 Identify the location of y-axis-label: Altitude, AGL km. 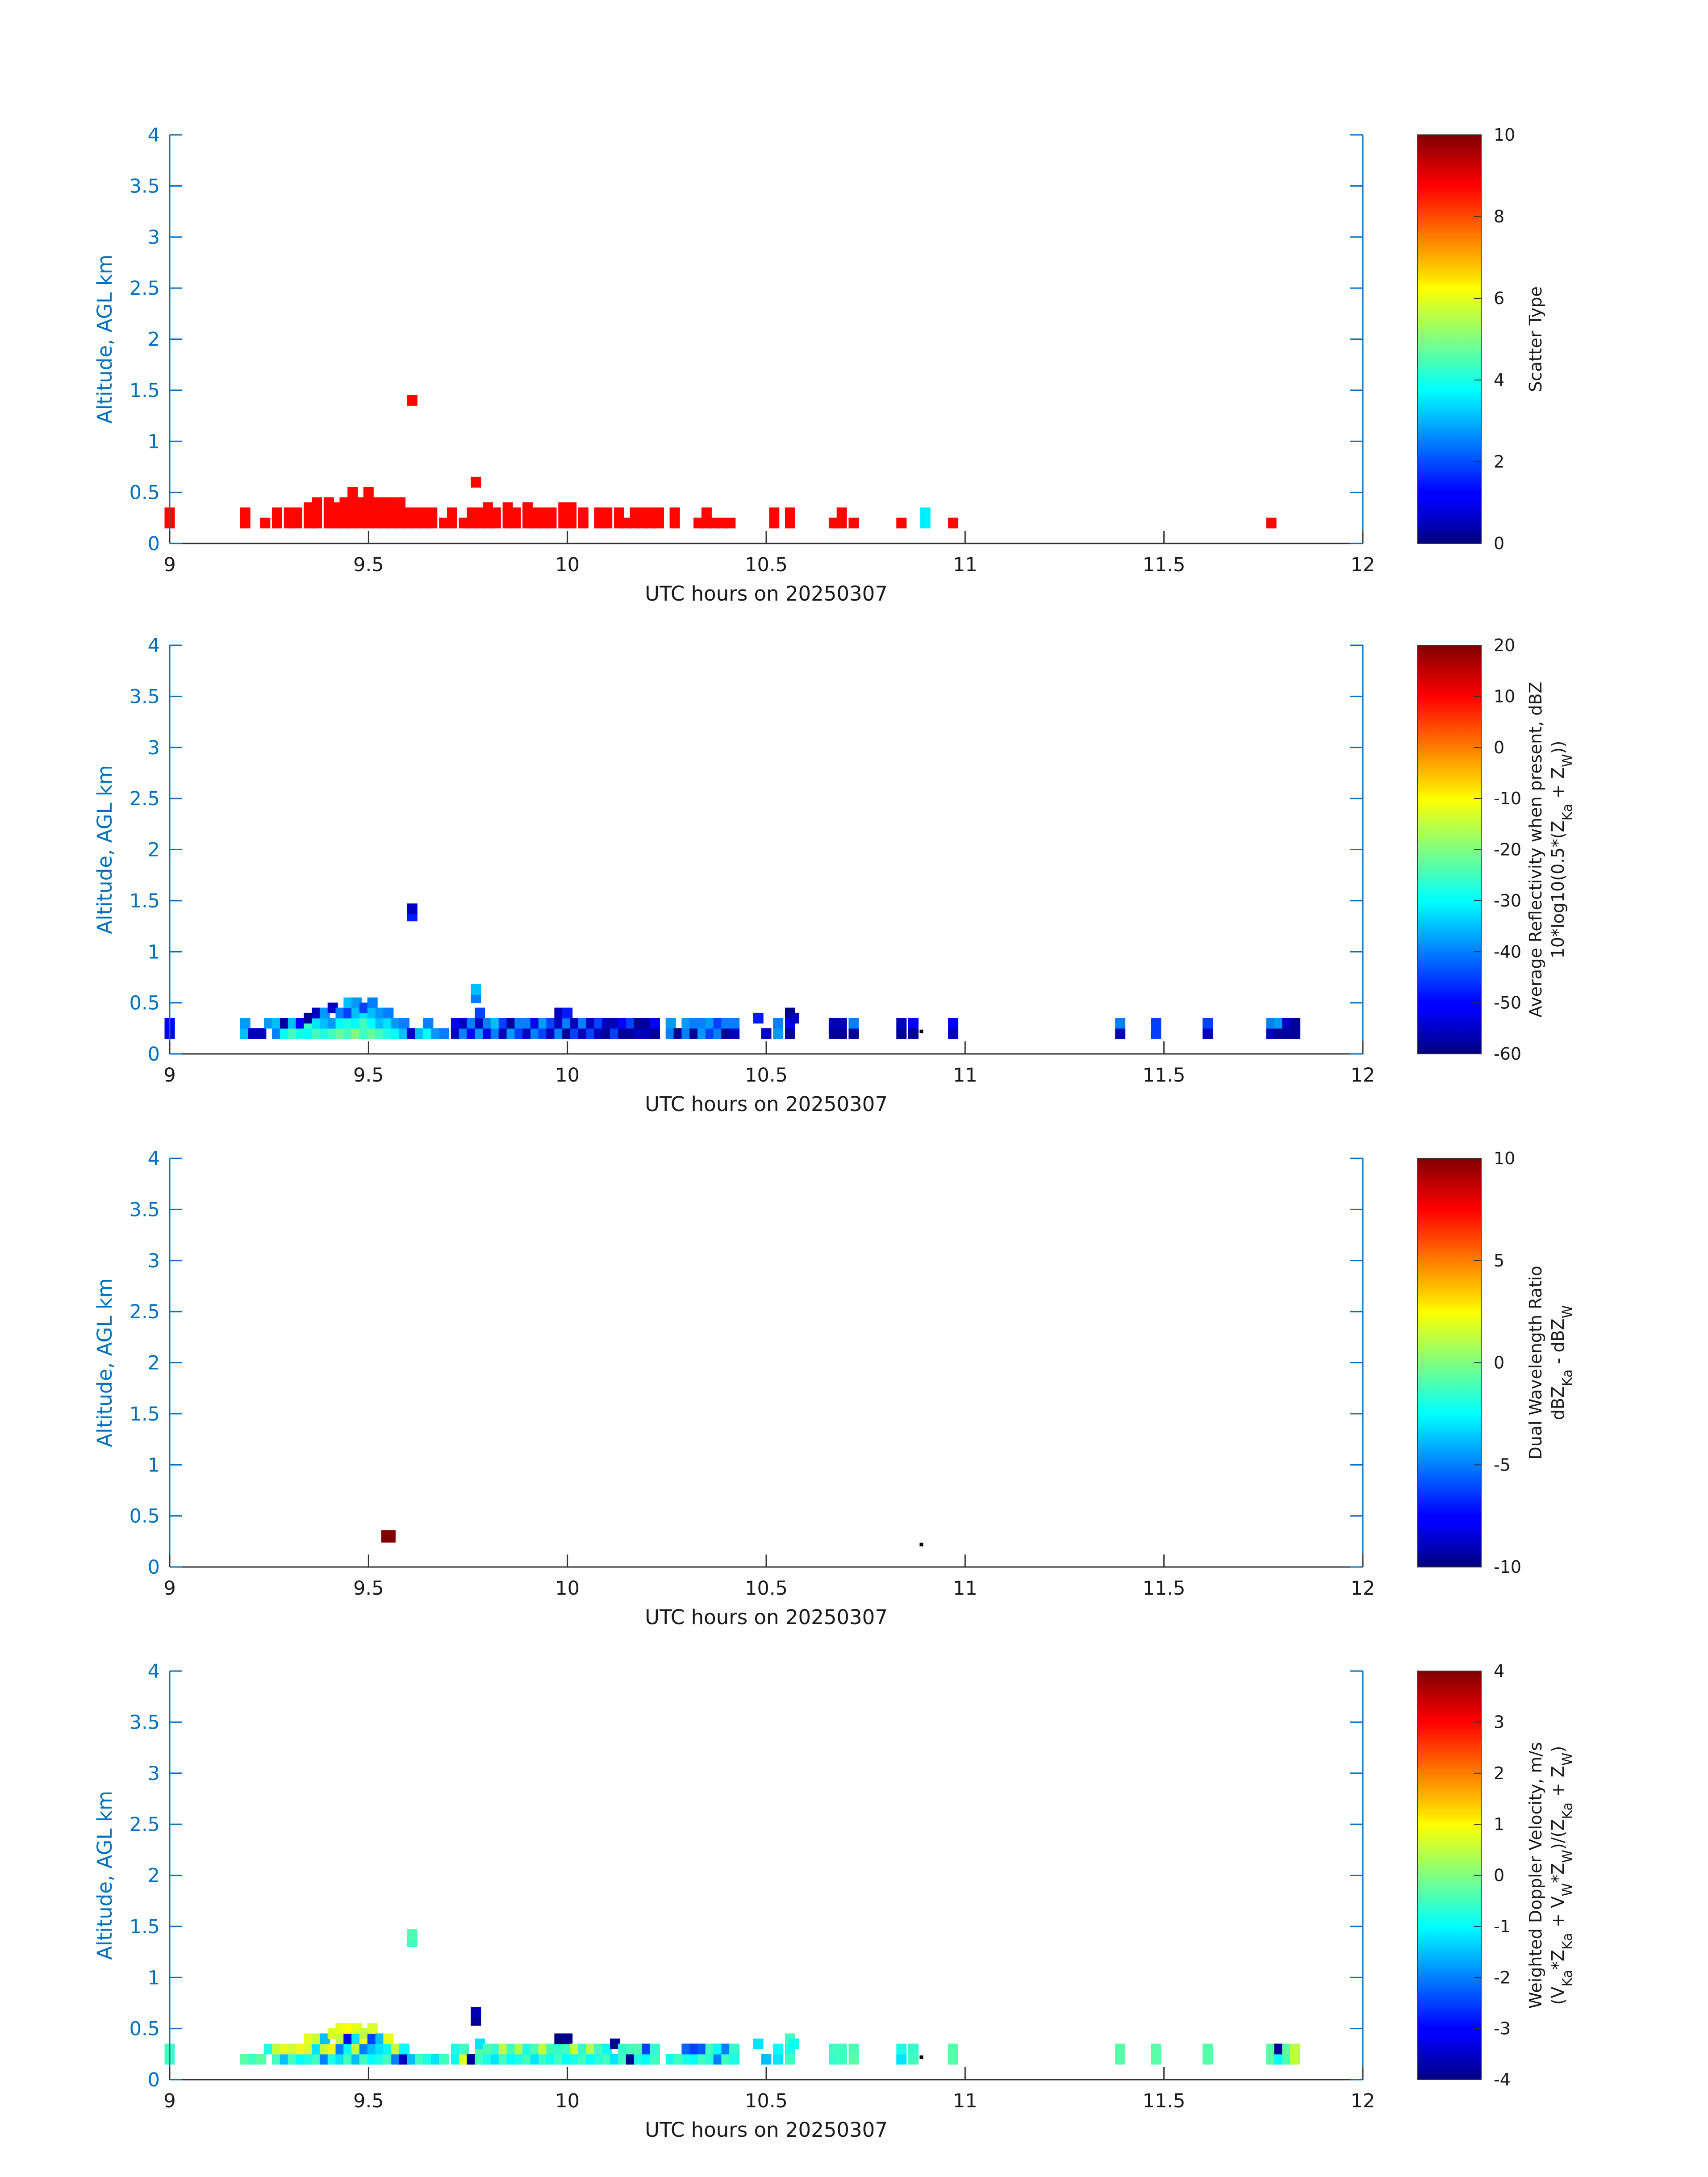
(105, 849).